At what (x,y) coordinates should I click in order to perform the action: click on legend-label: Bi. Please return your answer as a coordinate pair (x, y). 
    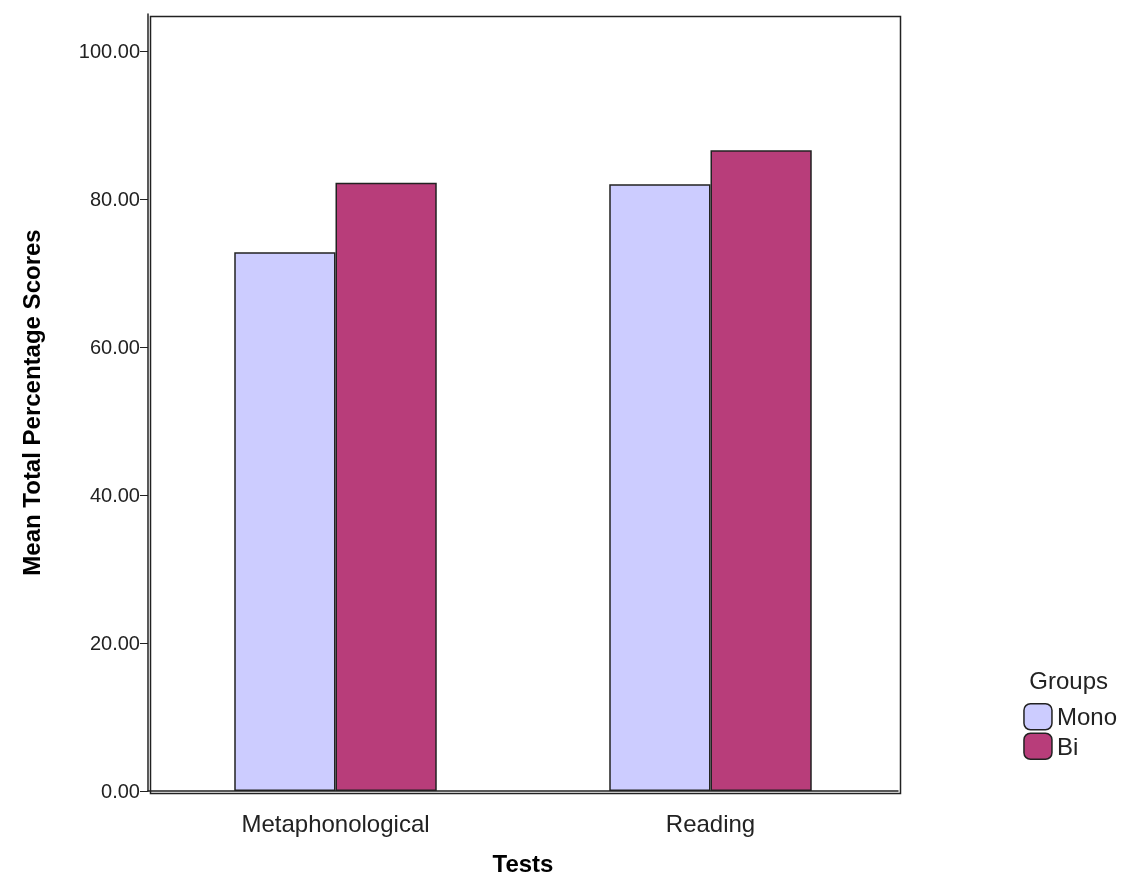
    Looking at the image, I should click on (1067, 746).